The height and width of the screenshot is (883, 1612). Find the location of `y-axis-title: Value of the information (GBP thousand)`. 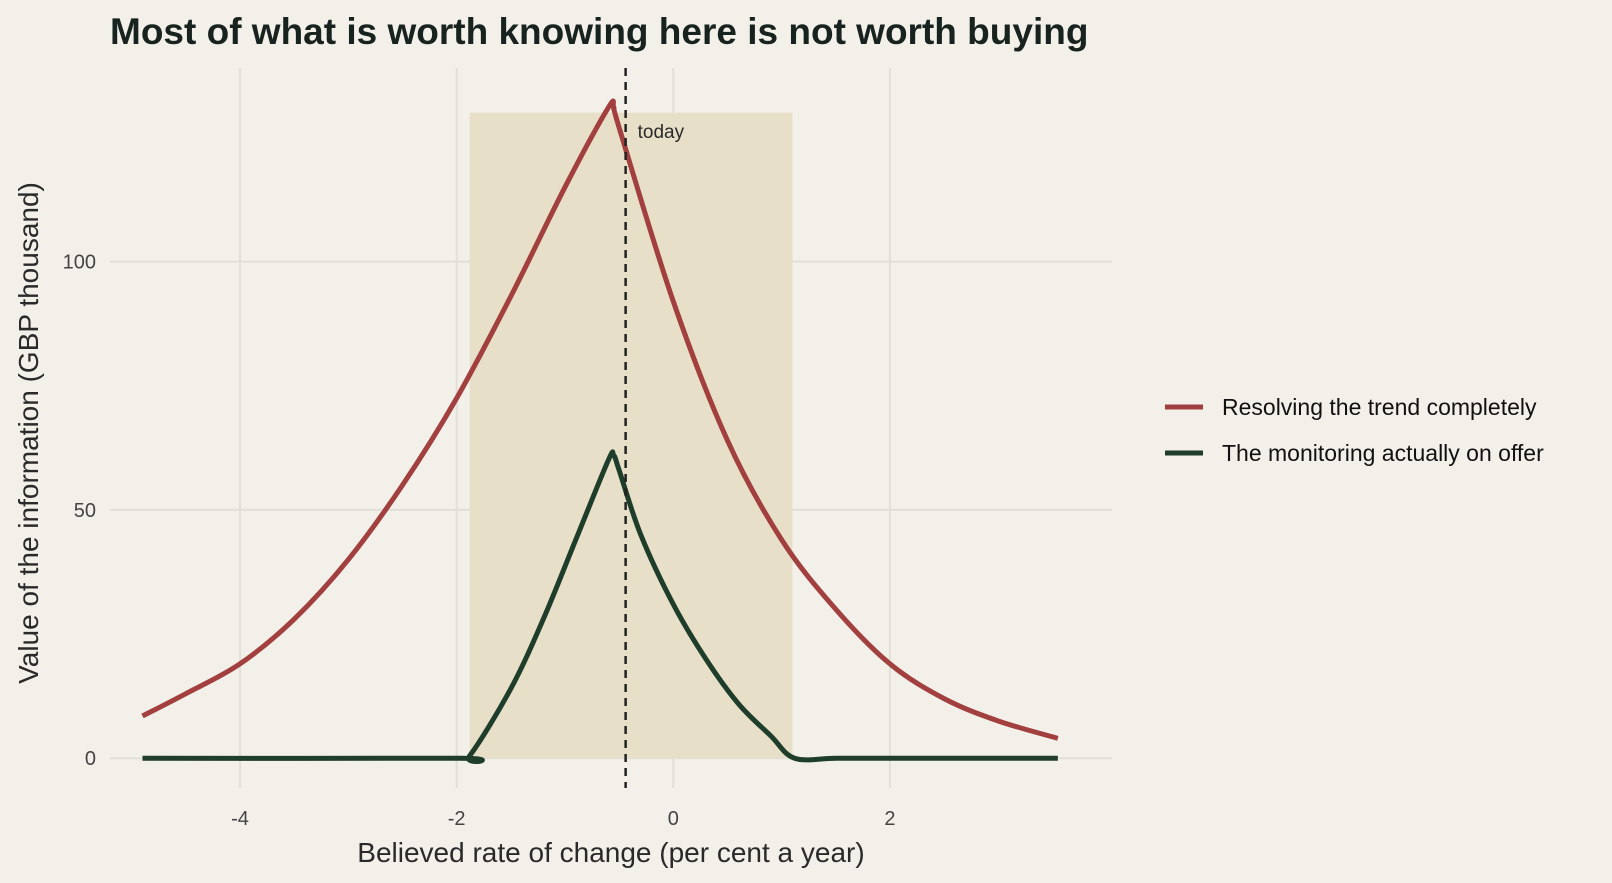

y-axis-title: Value of the information (GBP thousand) is located at coordinates (28, 433).